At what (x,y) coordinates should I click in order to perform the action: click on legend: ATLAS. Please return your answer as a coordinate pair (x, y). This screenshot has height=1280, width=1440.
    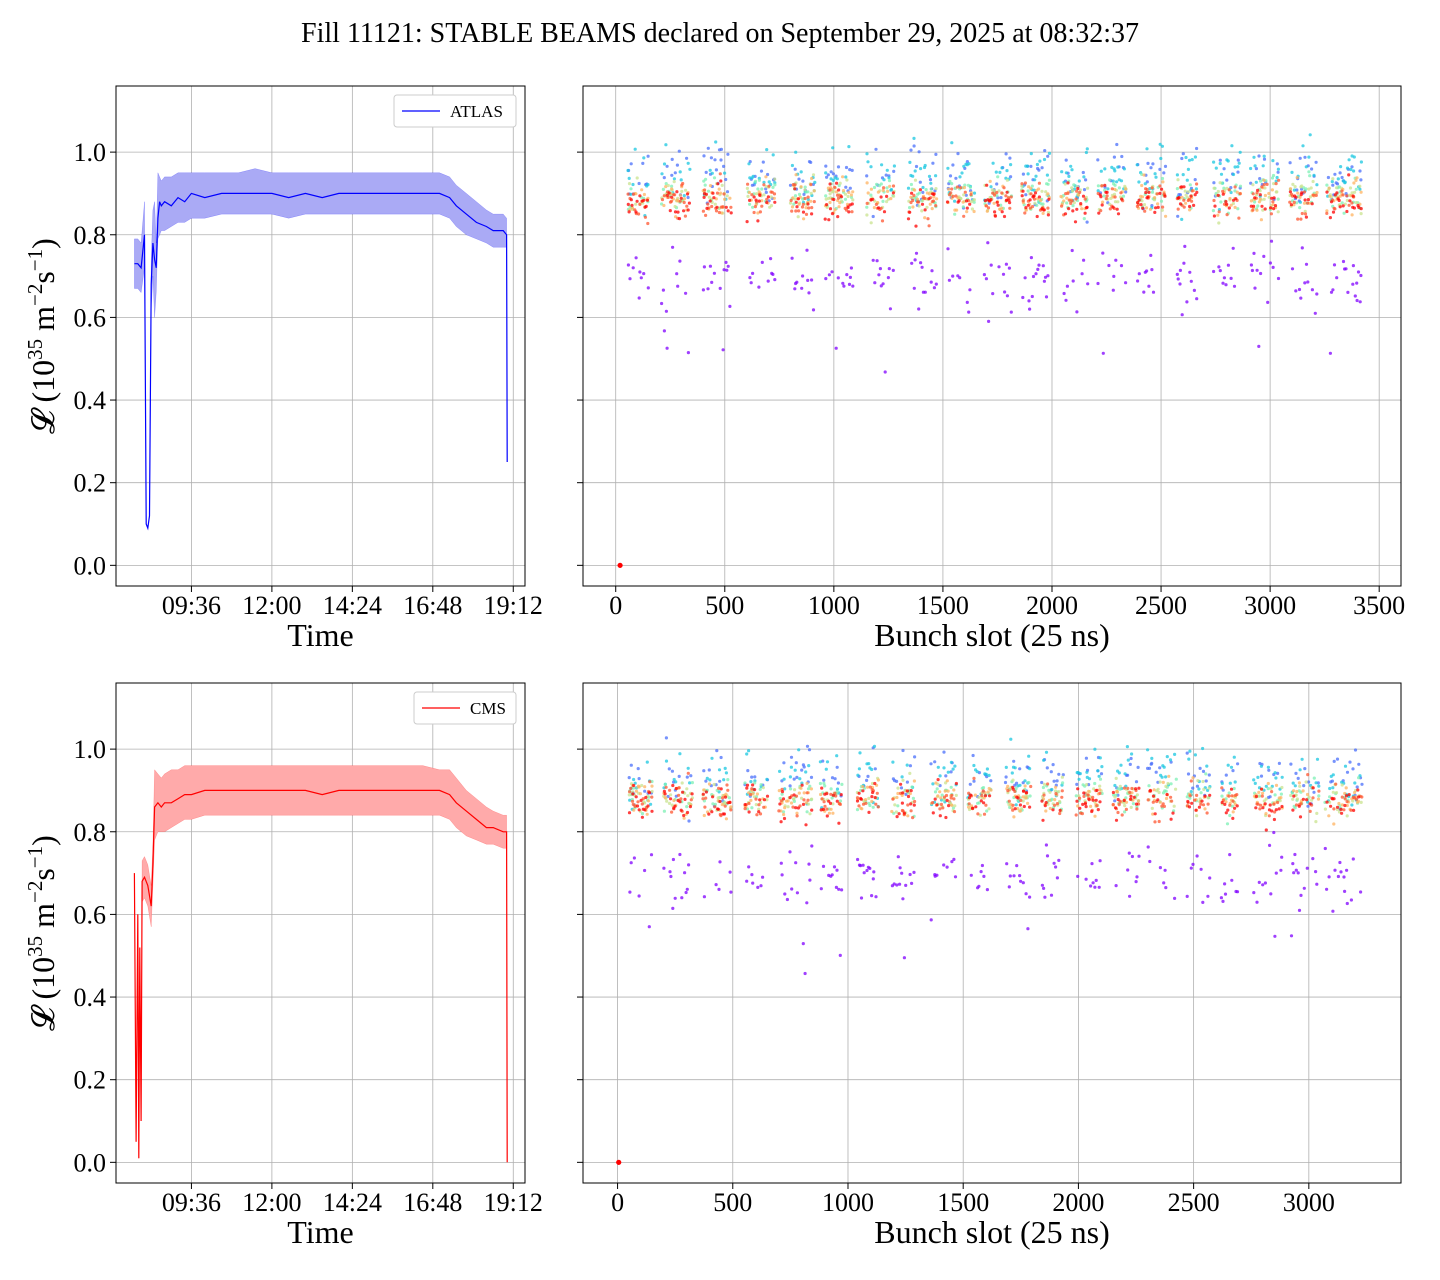
    Looking at the image, I should click on (455, 111).